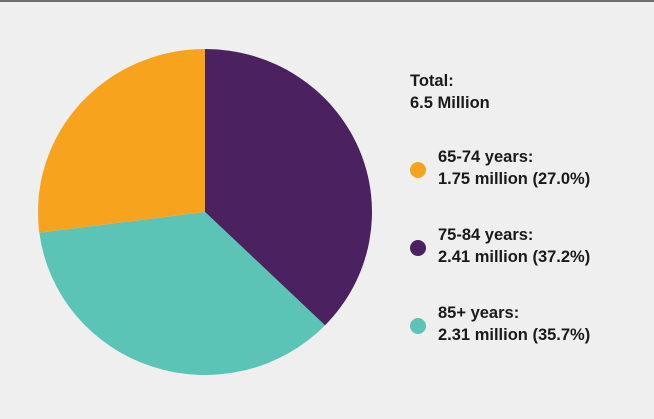 This screenshot has width=654, height=419. I want to click on legend-item-85-plus: 85+ years: 2.31 million (35.7%), so click(528, 324).